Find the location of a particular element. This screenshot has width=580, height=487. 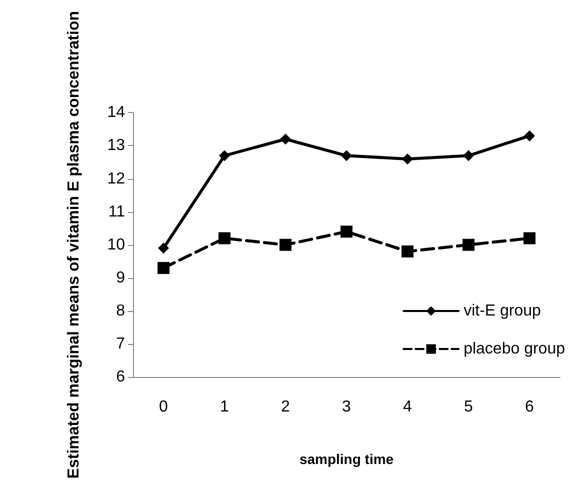

x-axis-title: sampling time is located at coordinates (346, 459).